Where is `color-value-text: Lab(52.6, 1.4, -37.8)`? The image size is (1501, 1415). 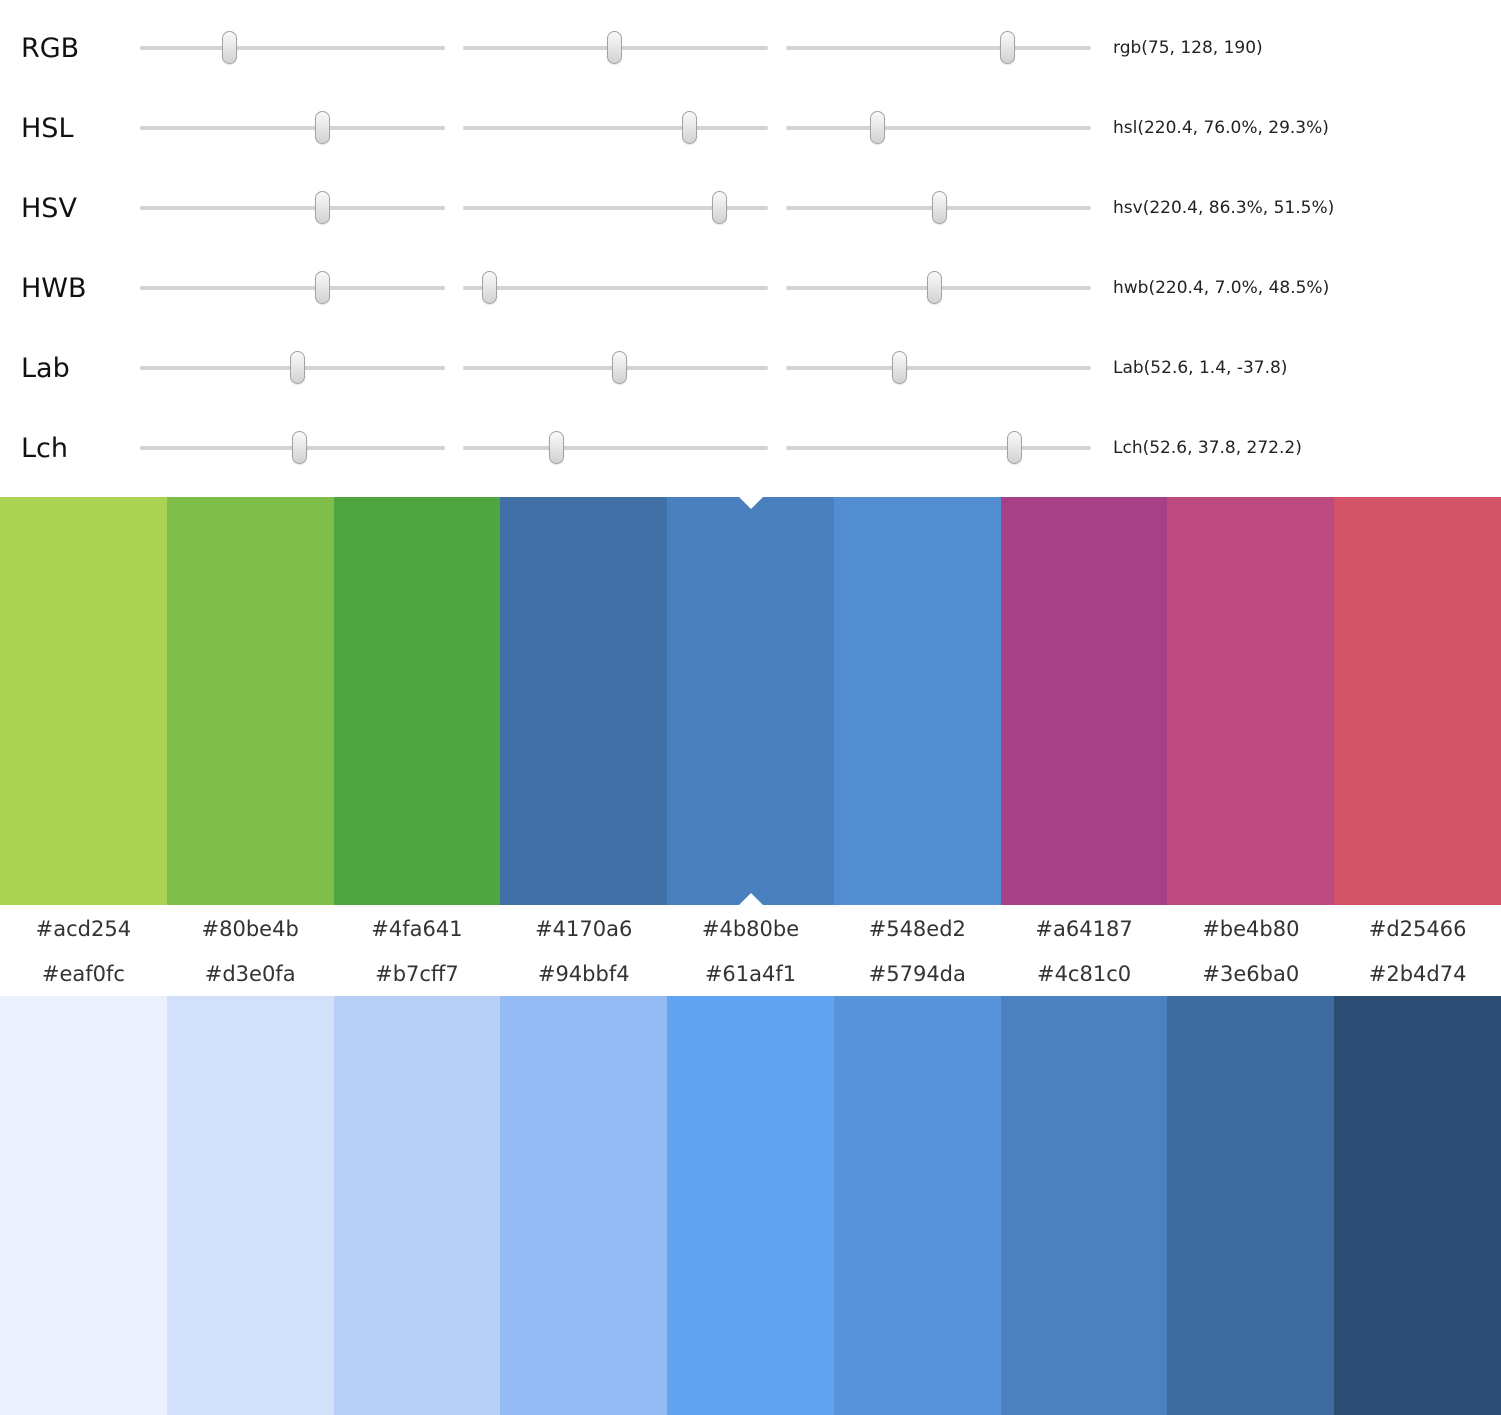
color-value-text: Lab(52.6, 1.4, -37.8) is located at coordinates (1200, 368).